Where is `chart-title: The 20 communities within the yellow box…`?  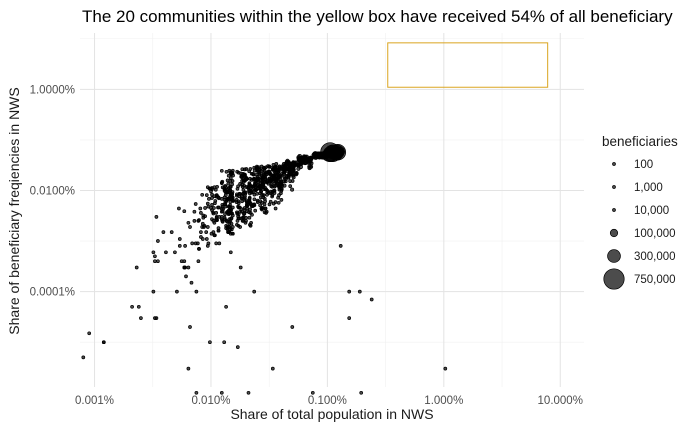 chart-title: The 20 communities within the yellow box… is located at coordinates (377, 16).